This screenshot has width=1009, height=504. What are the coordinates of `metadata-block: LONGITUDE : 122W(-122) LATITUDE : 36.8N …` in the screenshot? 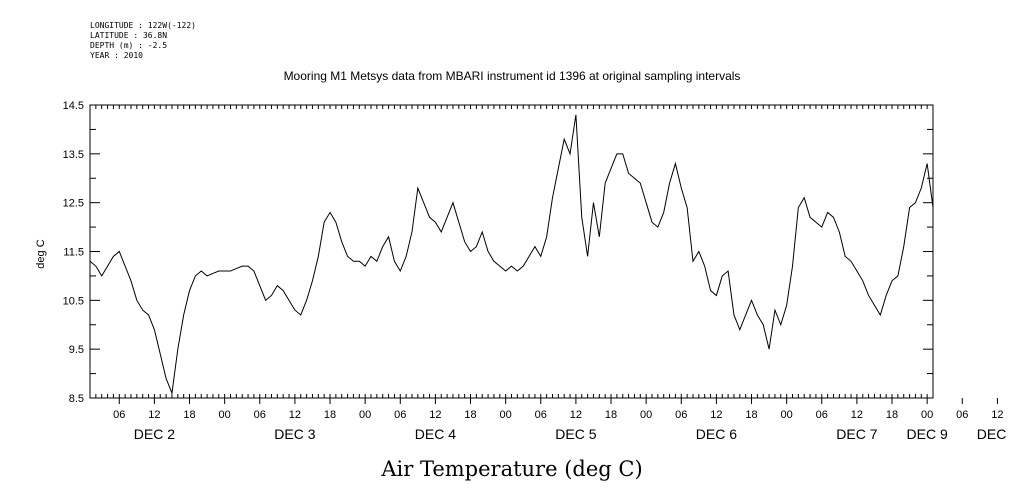 It's located at (143, 41).